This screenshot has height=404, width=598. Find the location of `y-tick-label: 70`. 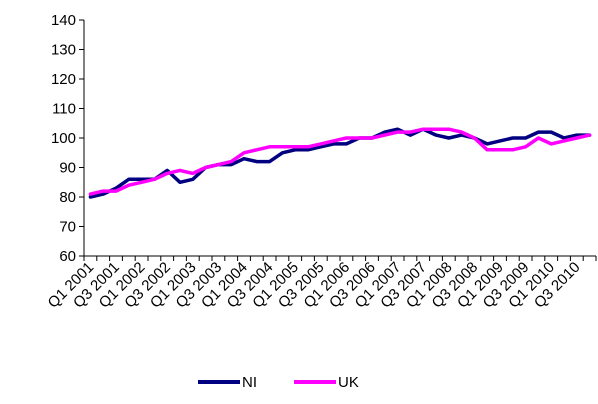

y-tick-label: 70 is located at coordinates (67, 227).